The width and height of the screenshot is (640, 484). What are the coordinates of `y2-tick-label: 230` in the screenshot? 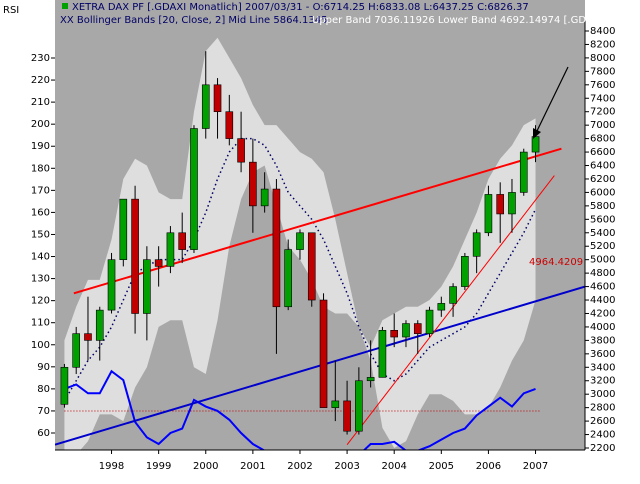 It's located at (40, 58).